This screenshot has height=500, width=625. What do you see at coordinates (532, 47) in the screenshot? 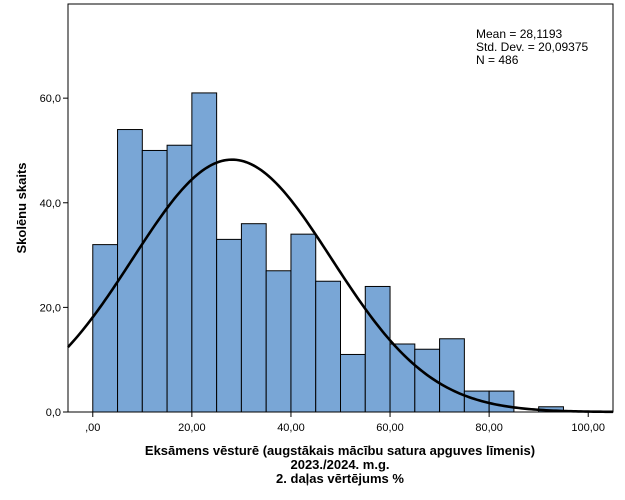
I see `stats-std-dev: Std. Dev. = 20,09375` at bounding box center [532, 47].